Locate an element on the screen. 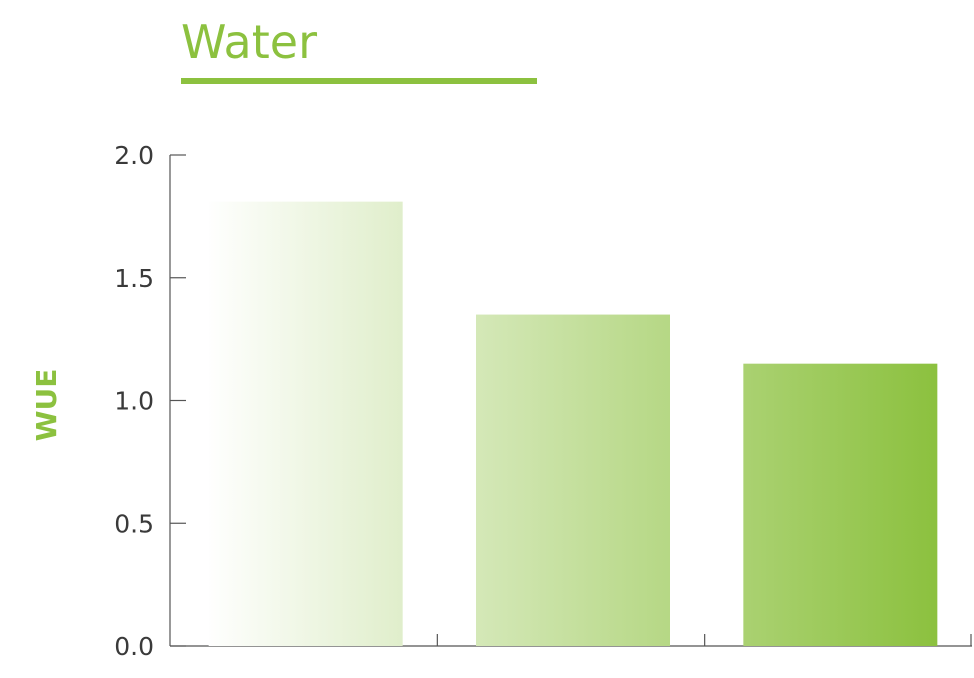 The height and width of the screenshot is (678, 974). y-axis-label: WUE is located at coordinates (46, 405).